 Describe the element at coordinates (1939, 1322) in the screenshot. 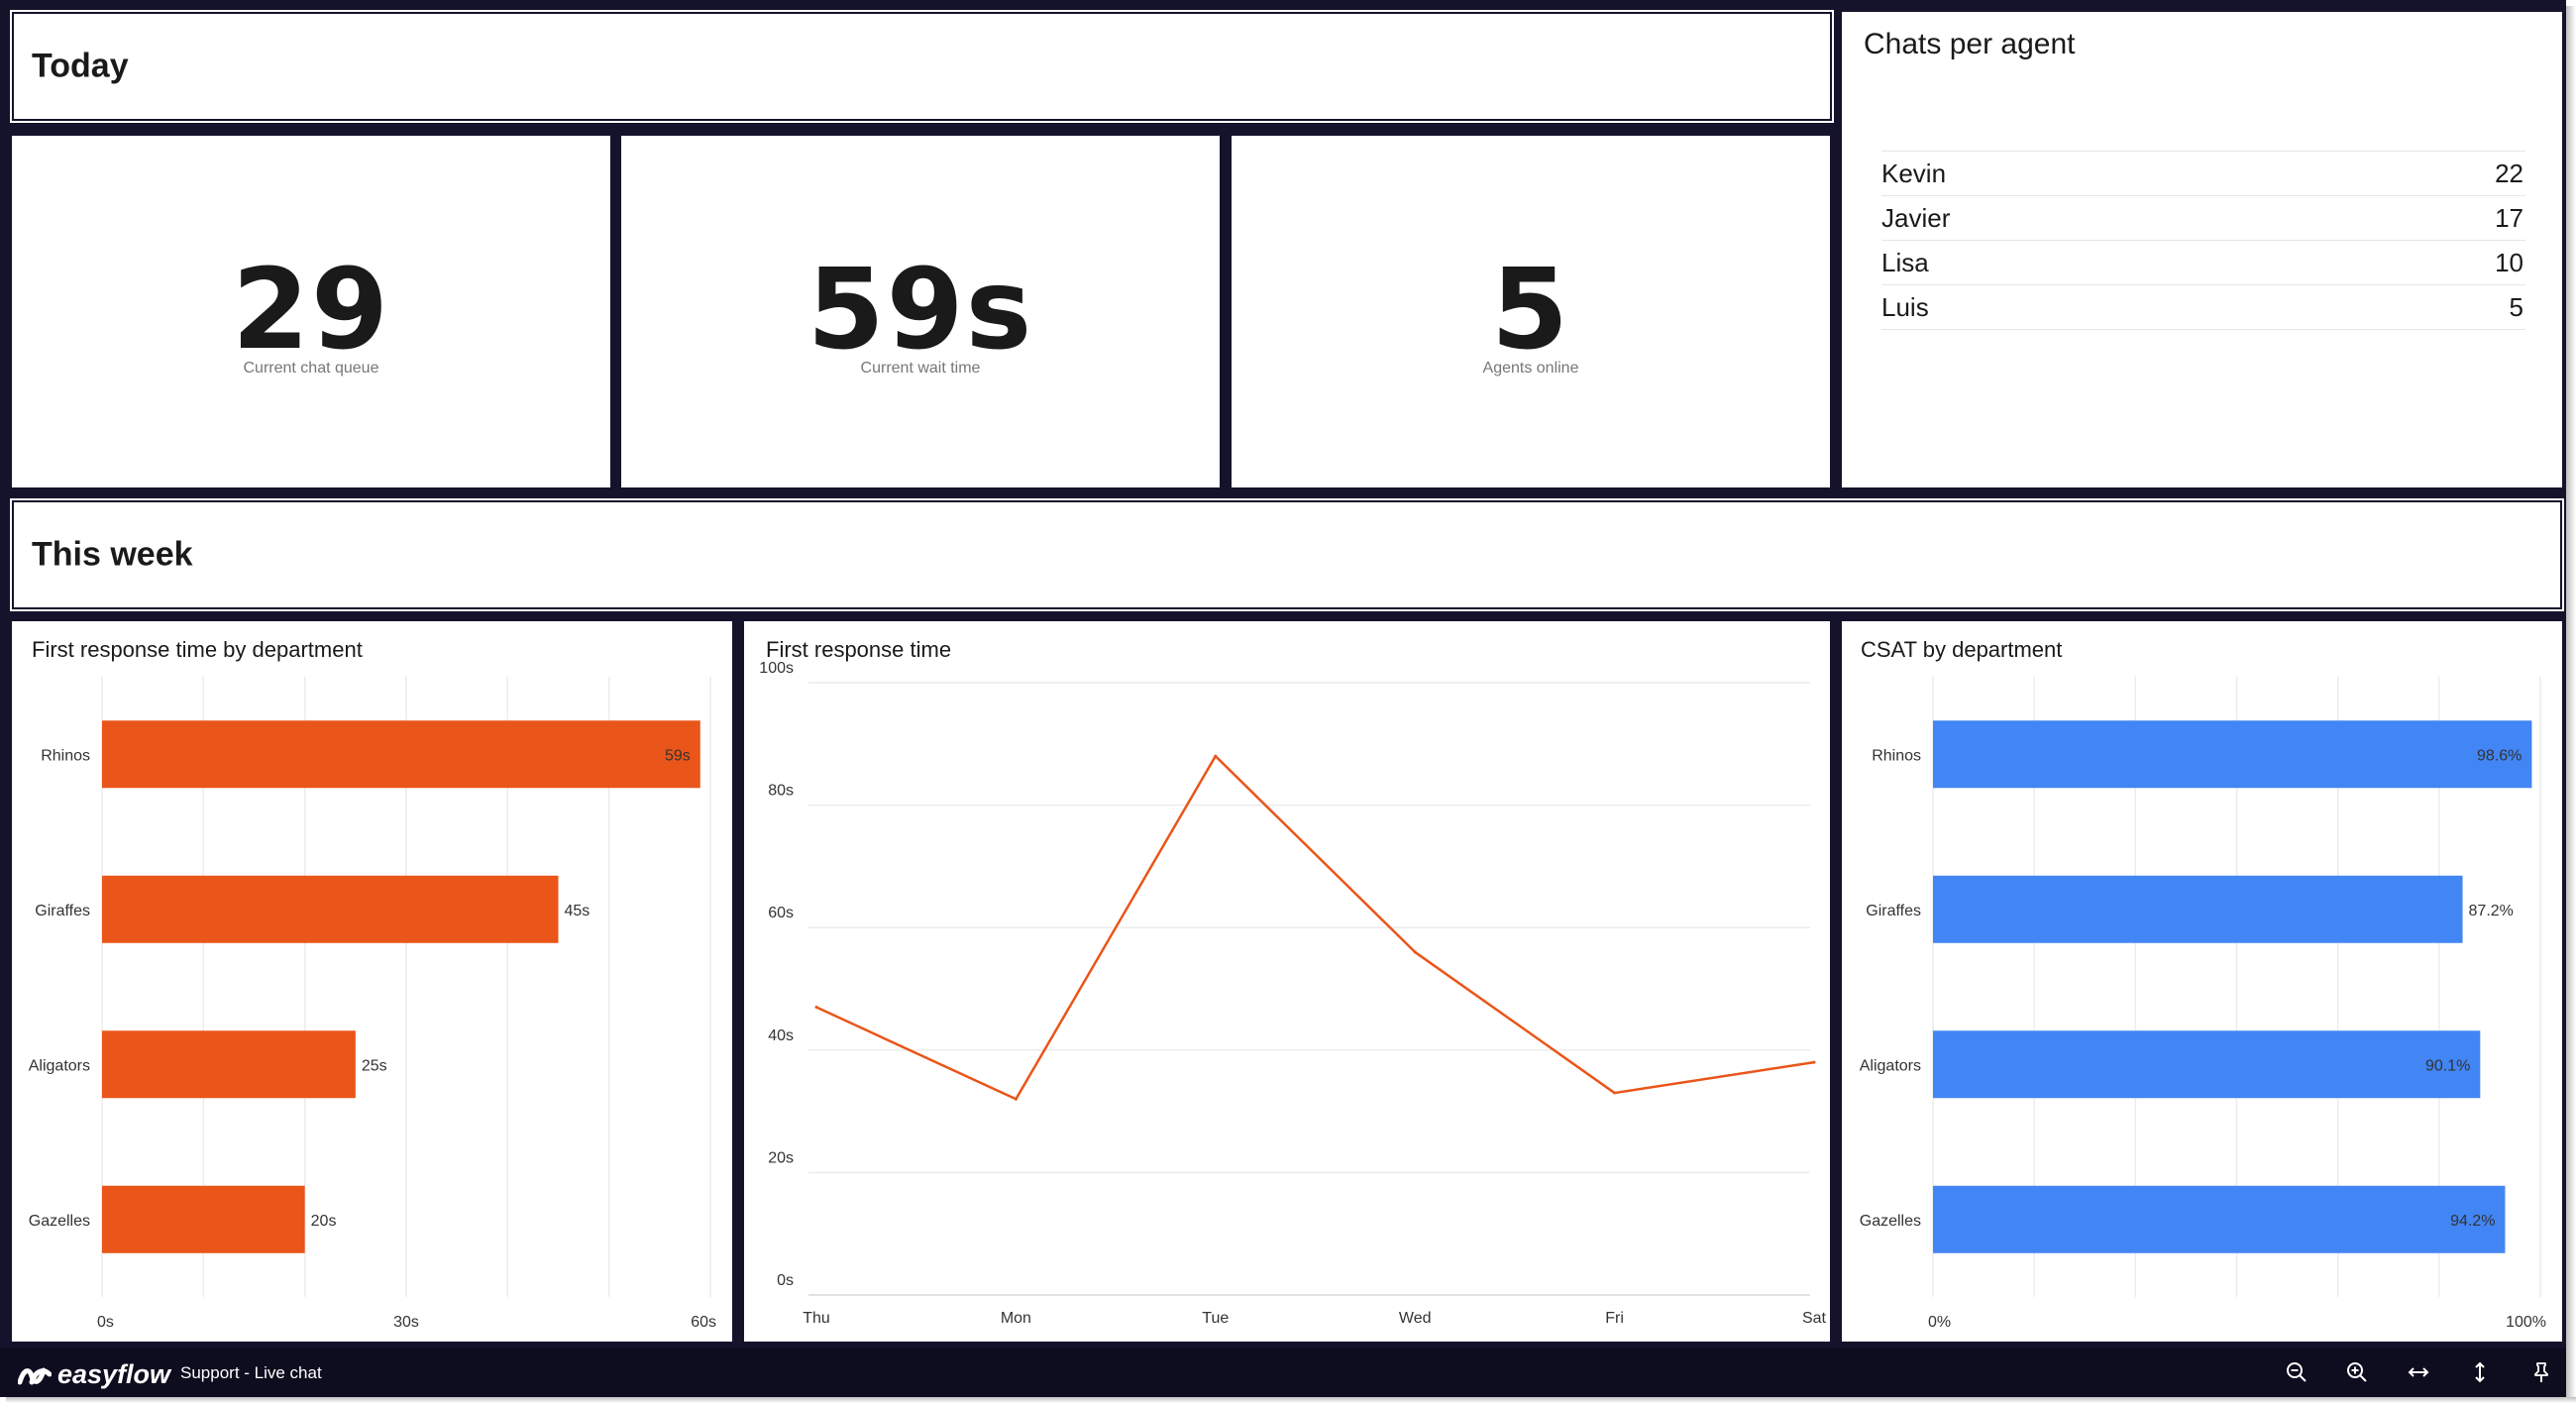

I see `x-tick-label: 0%` at that location.